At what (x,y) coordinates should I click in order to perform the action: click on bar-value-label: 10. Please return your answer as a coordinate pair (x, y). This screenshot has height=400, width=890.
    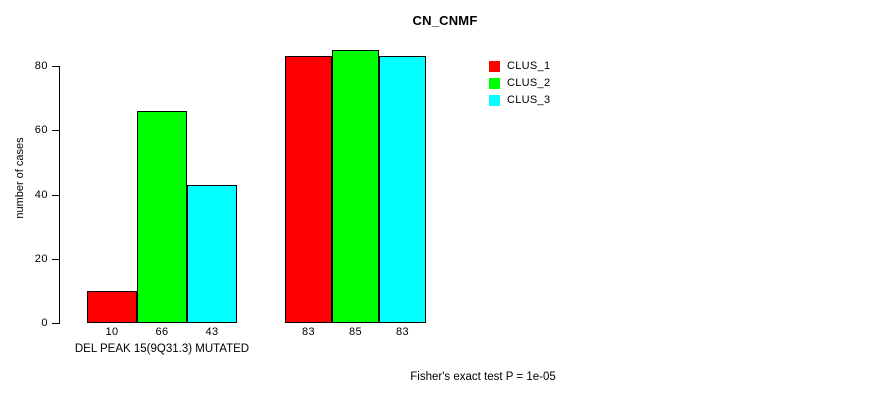
    Looking at the image, I should click on (112, 332).